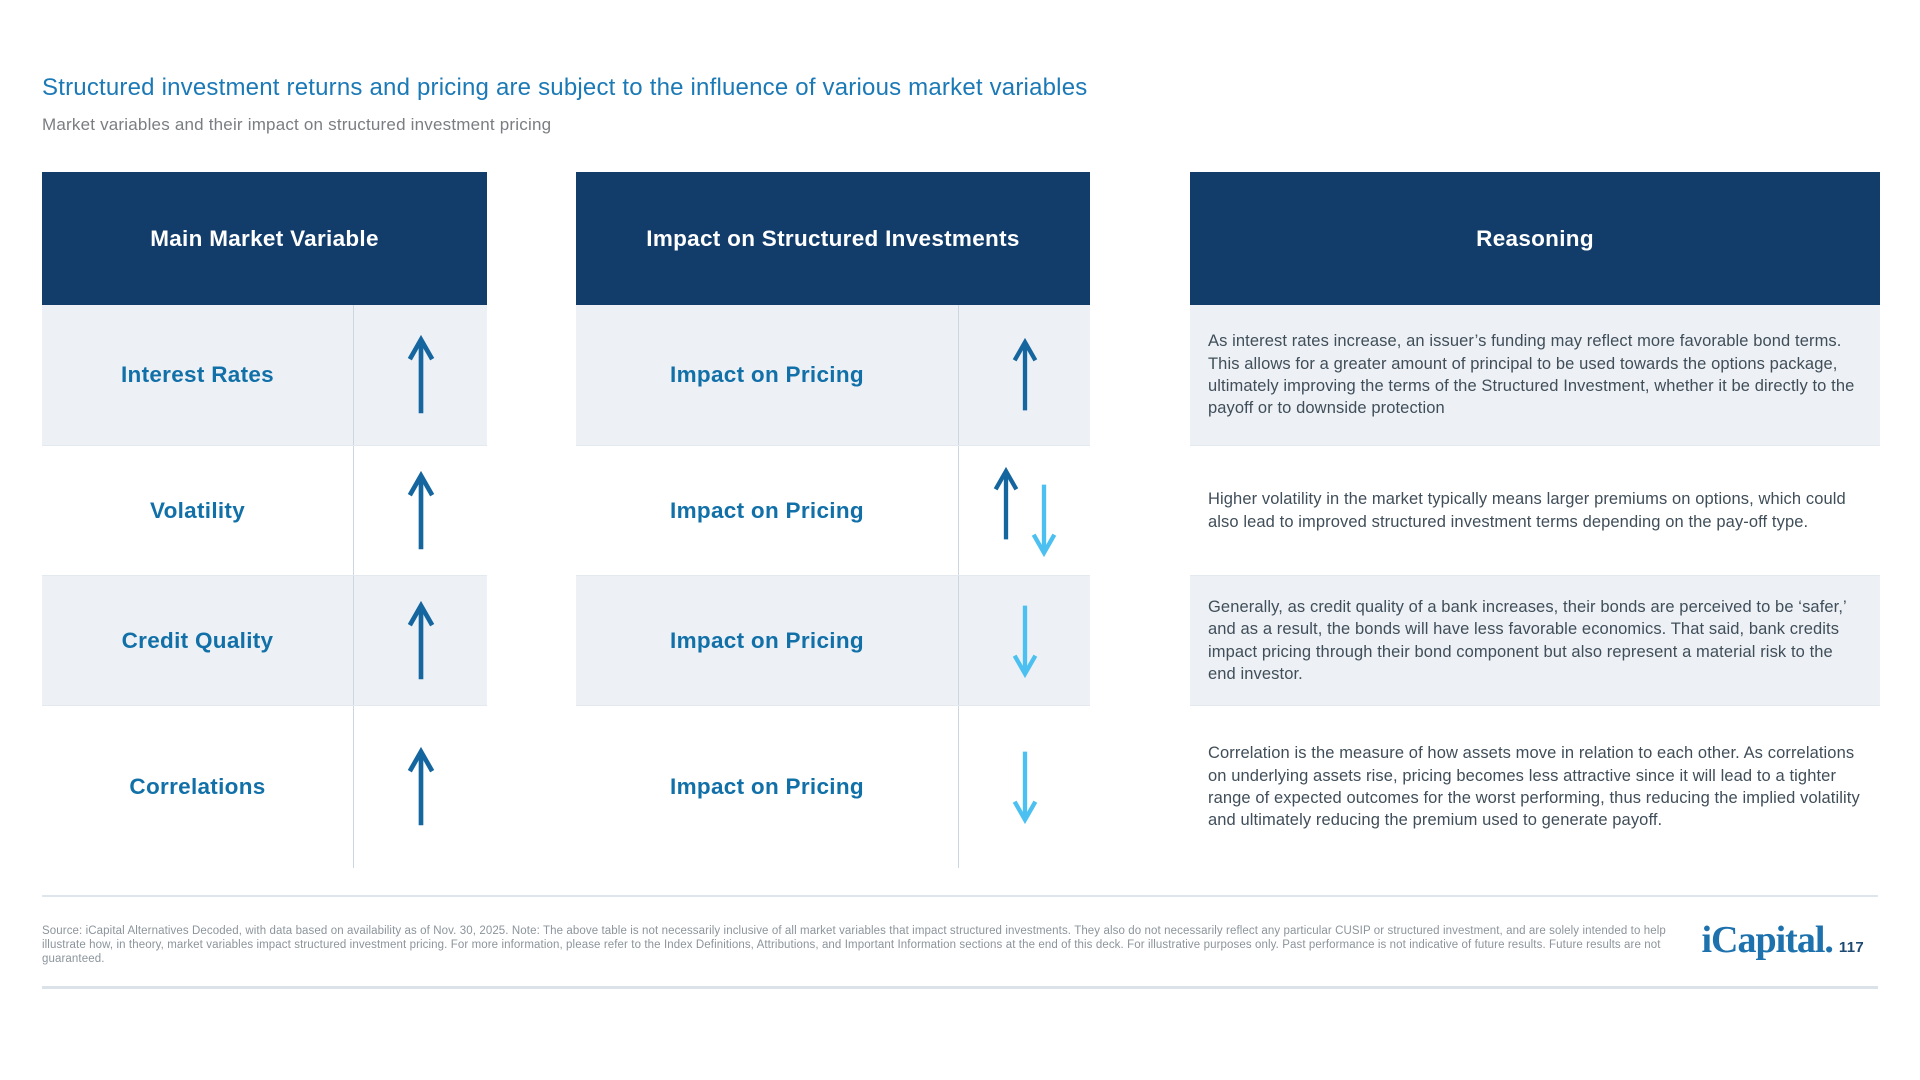 This screenshot has width=1920, height=1080. What do you see at coordinates (833, 238) in the screenshot?
I see `column-header-impact: Impact on Structured Investments` at bounding box center [833, 238].